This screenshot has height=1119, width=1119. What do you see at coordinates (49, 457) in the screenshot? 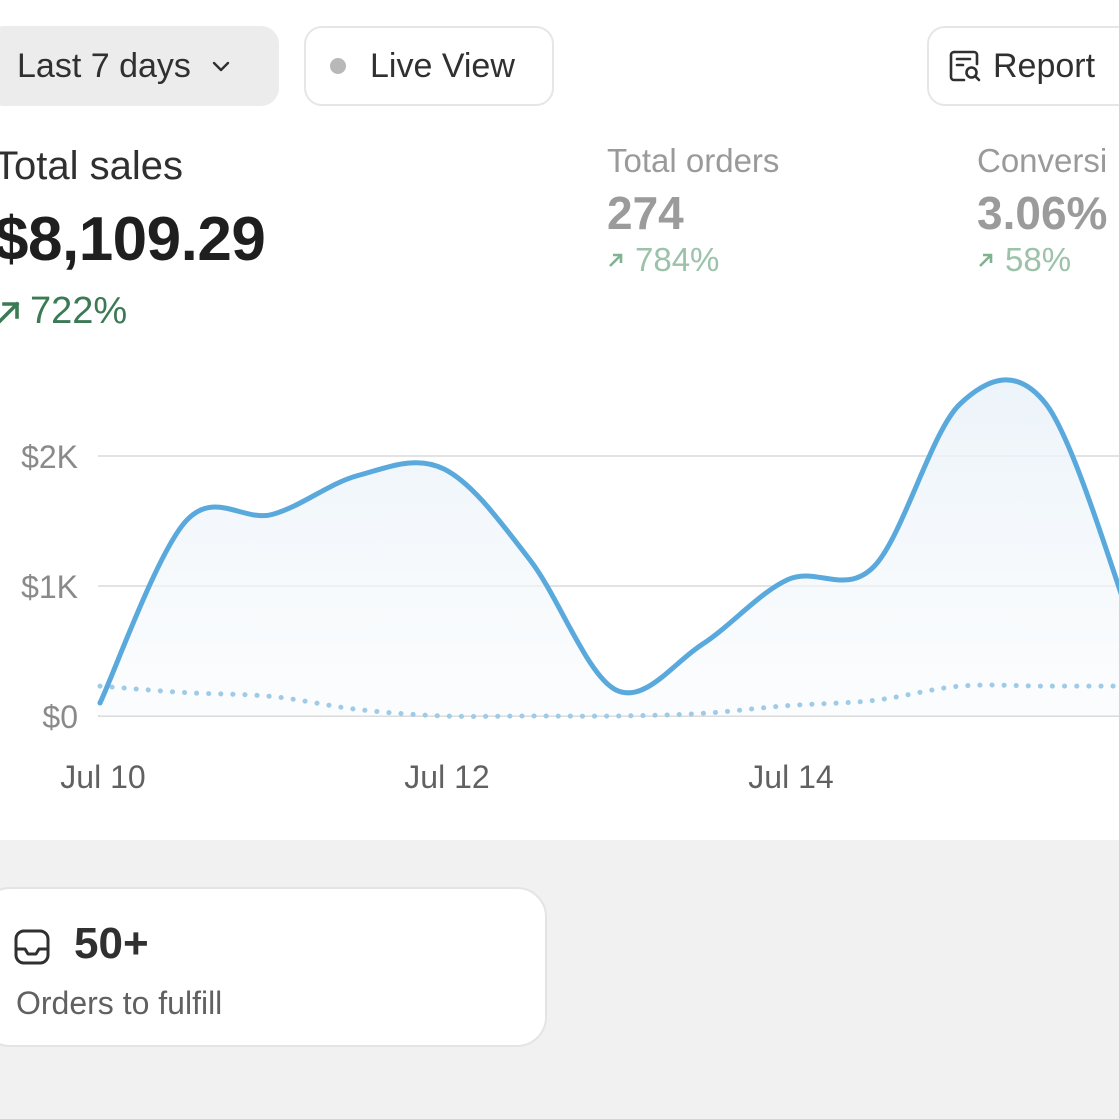
I see `y-tick-label: $2K` at bounding box center [49, 457].